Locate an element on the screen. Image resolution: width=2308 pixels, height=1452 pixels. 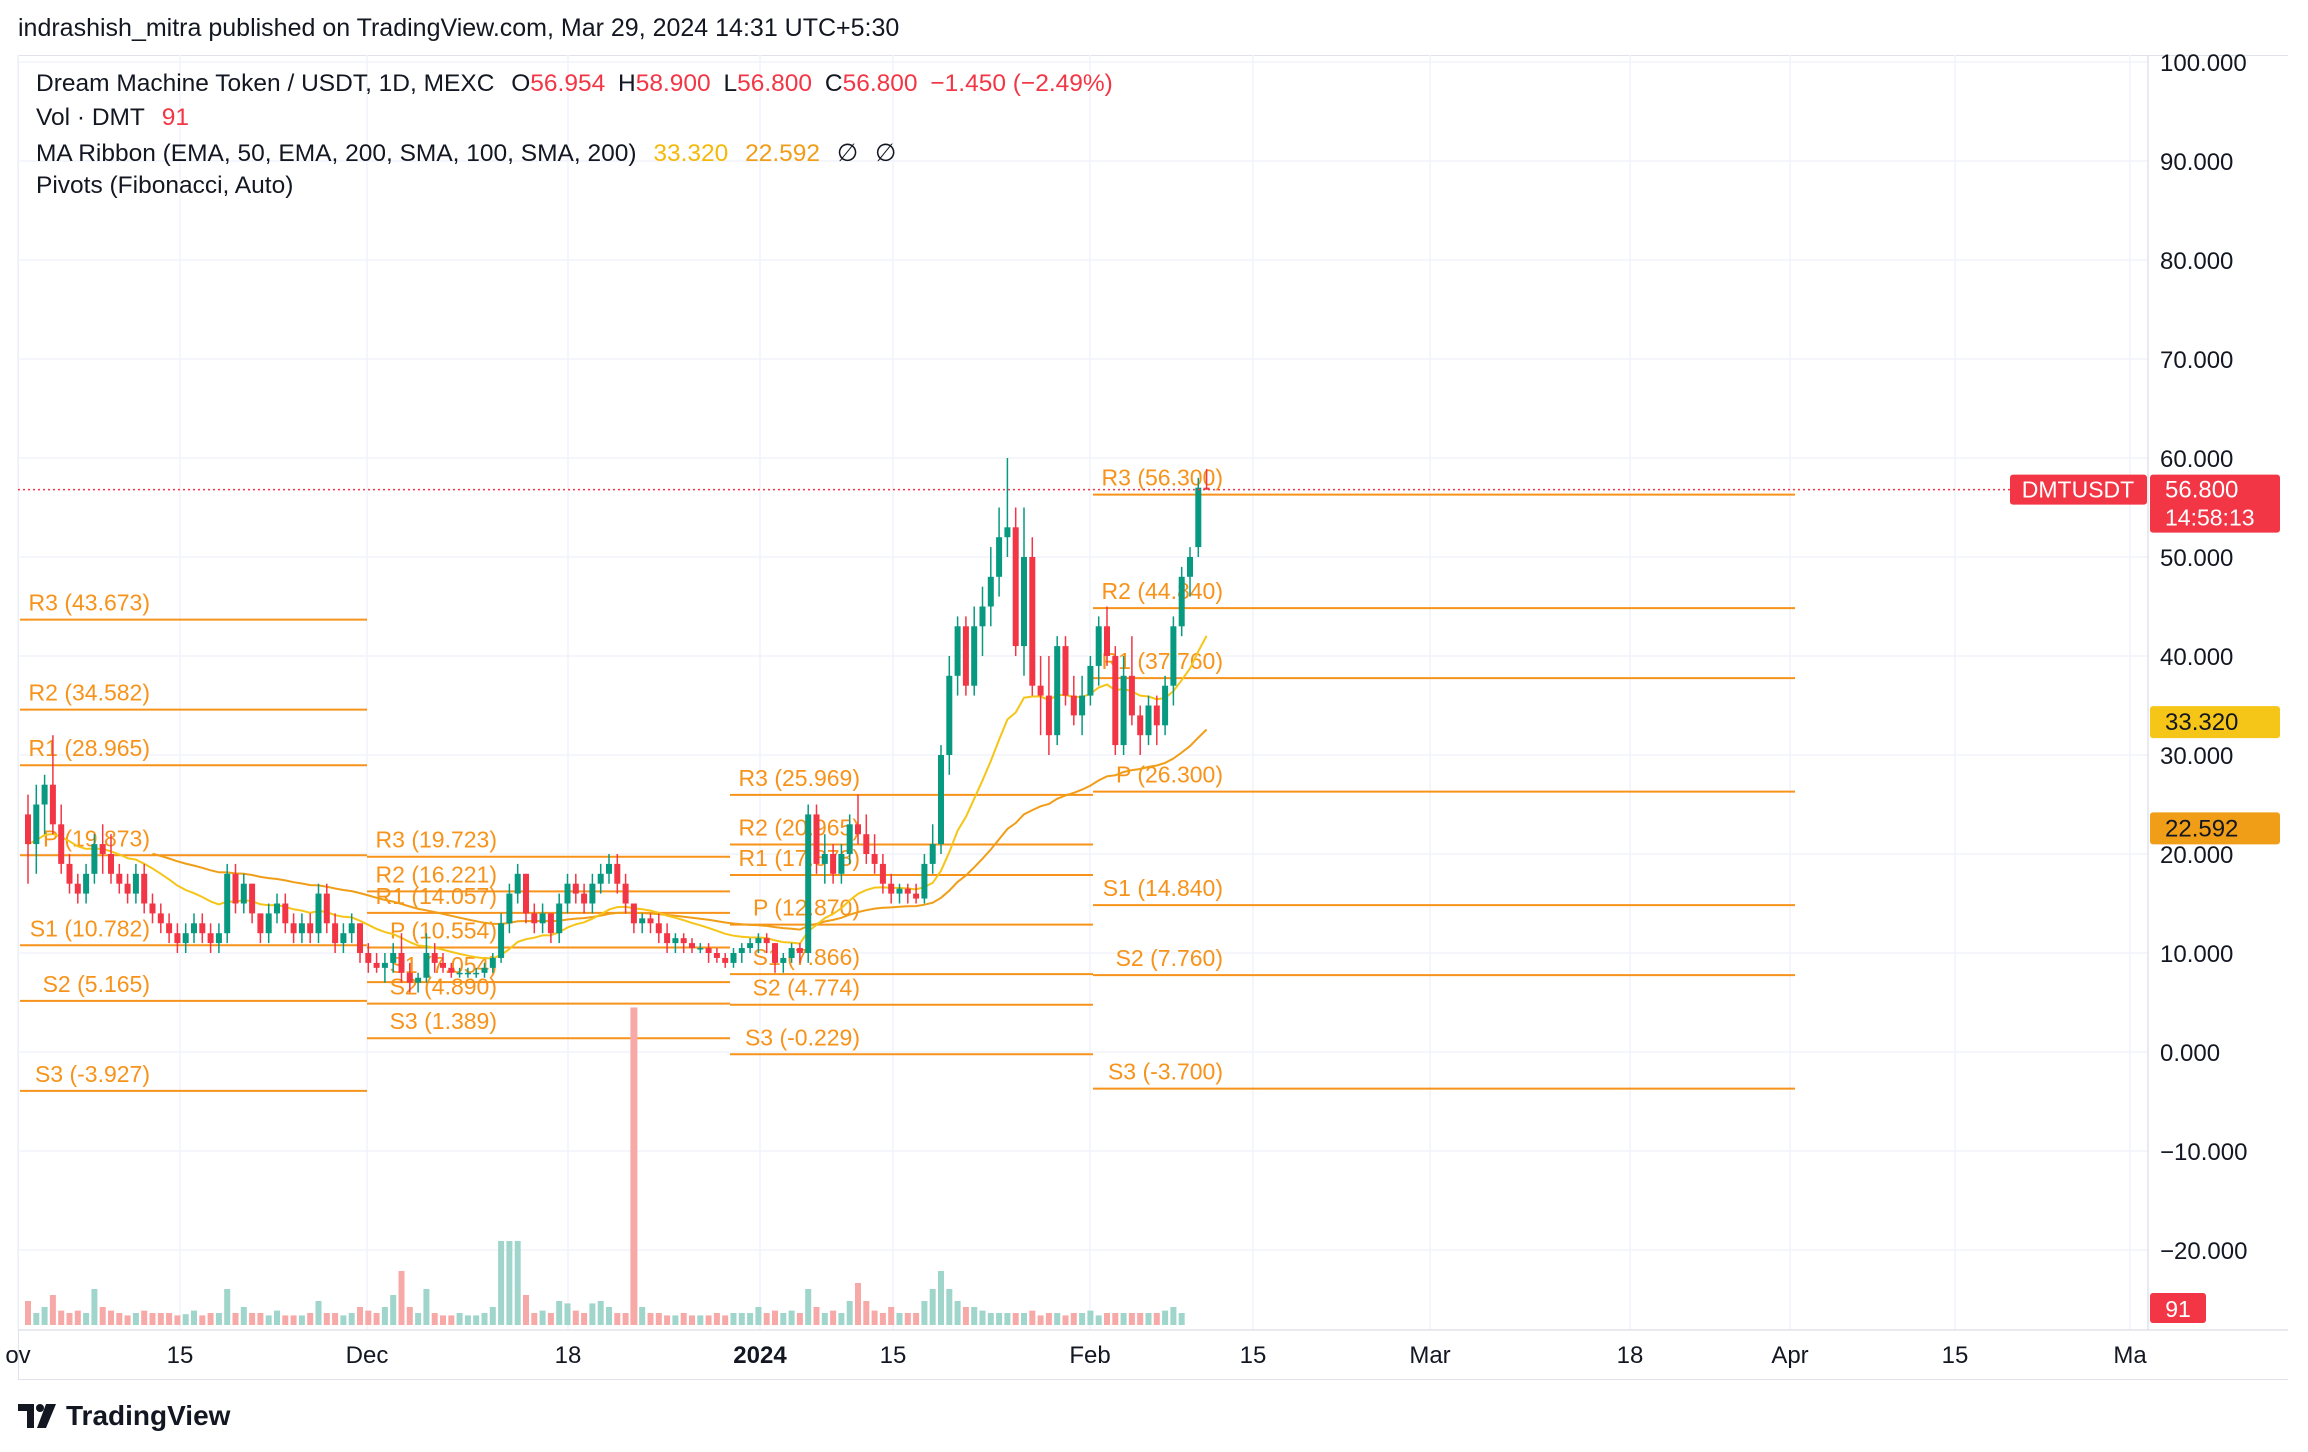
pivot-level-label: S2 (4.890) is located at coordinates (443, 987).